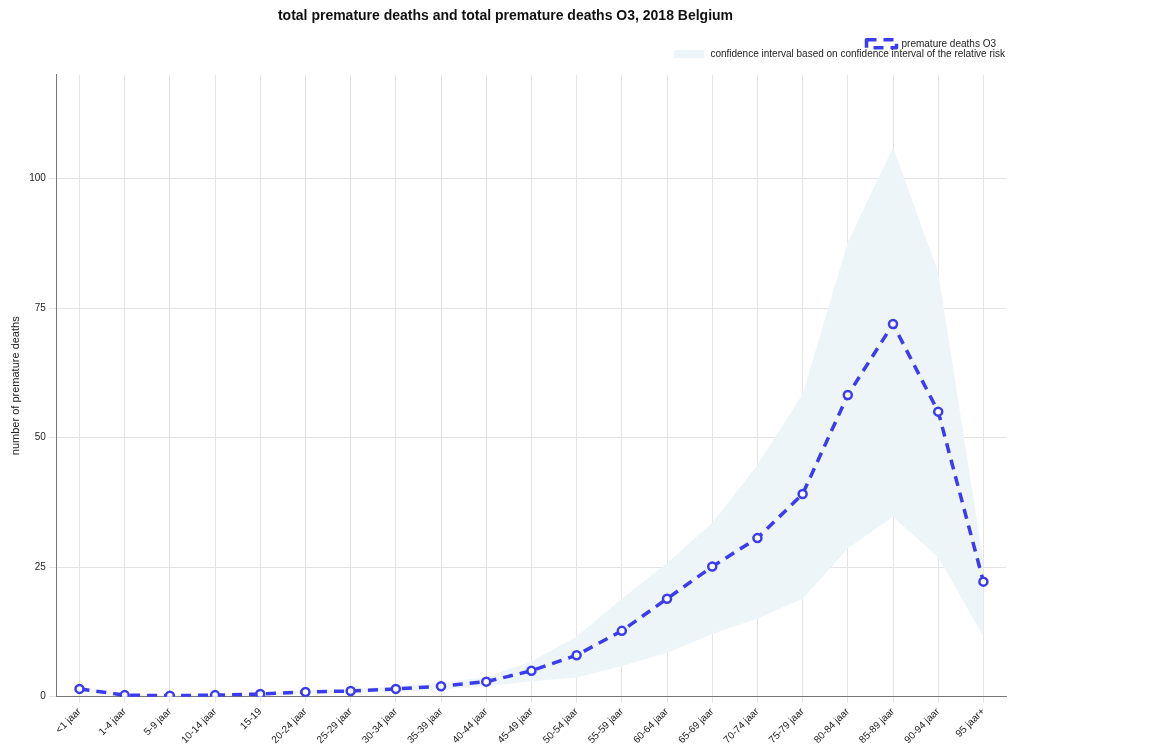 The image size is (1171, 749). I want to click on legend-label: premature deaths O3, so click(949, 43).